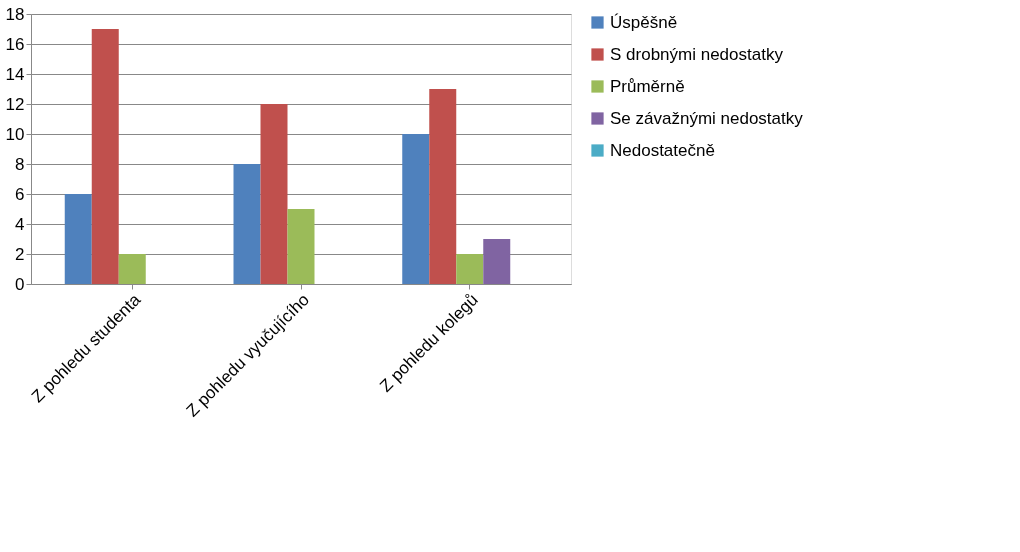  What do you see at coordinates (20, 284) in the screenshot?
I see `y-tick-label: 0` at bounding box center [20, 284].